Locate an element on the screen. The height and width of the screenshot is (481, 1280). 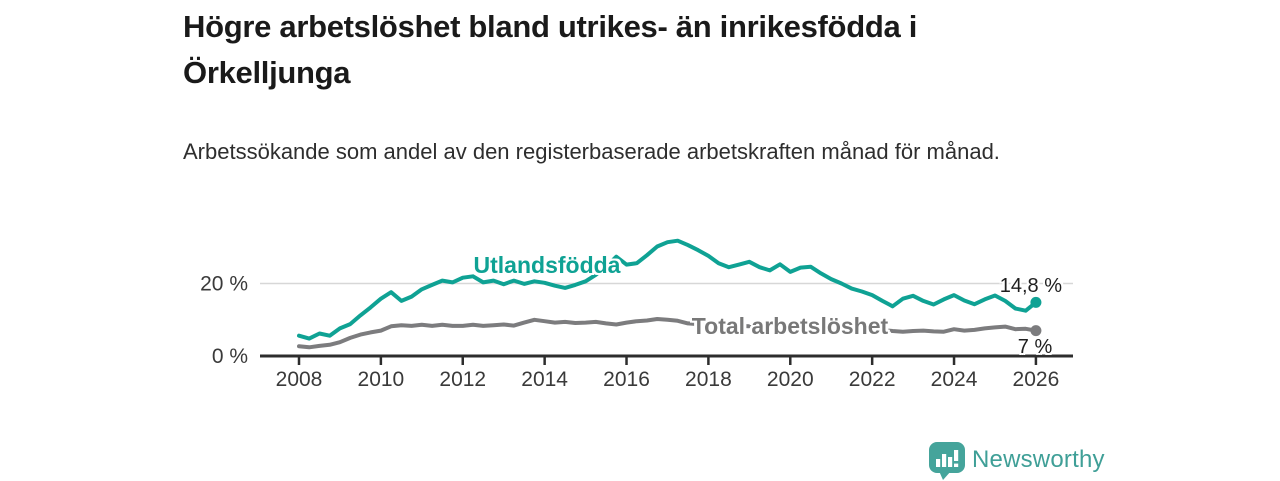
x-tick-label: 2016 is located at coordinates (626, 379).